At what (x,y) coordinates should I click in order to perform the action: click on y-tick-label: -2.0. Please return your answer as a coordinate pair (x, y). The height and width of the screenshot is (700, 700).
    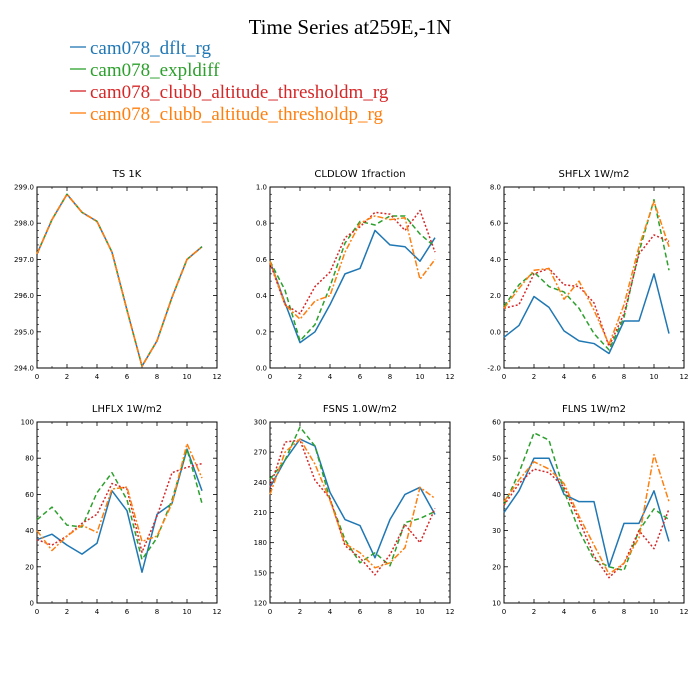
    Looking at the image, I should click on (494, 369).